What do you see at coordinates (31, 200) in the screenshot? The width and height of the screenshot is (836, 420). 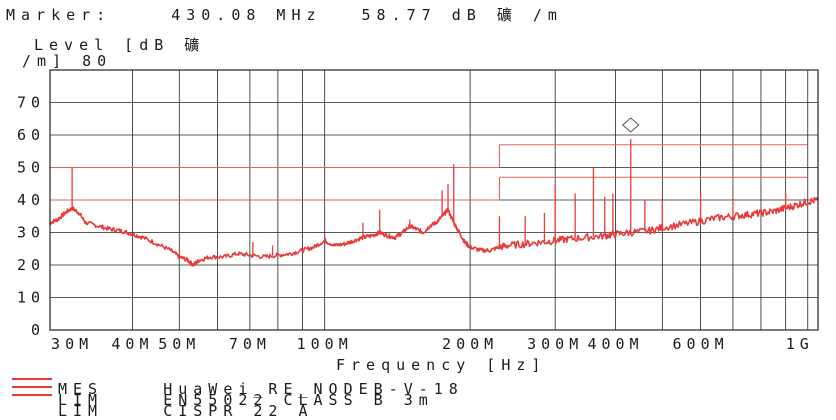 I see `y-tick-label: 40` at bounding box center [31, 200].